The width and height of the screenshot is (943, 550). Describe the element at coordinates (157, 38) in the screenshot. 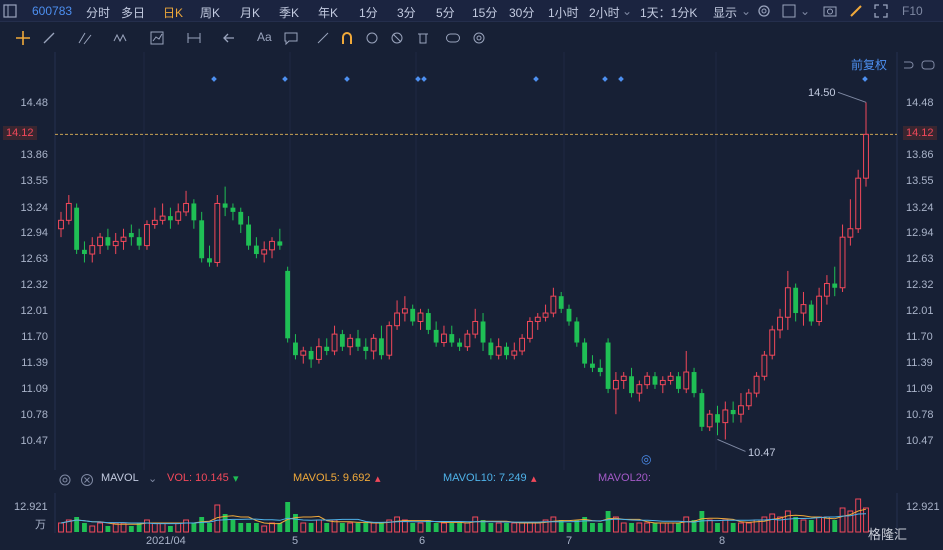

I see `chart-tool-icon` at that location.